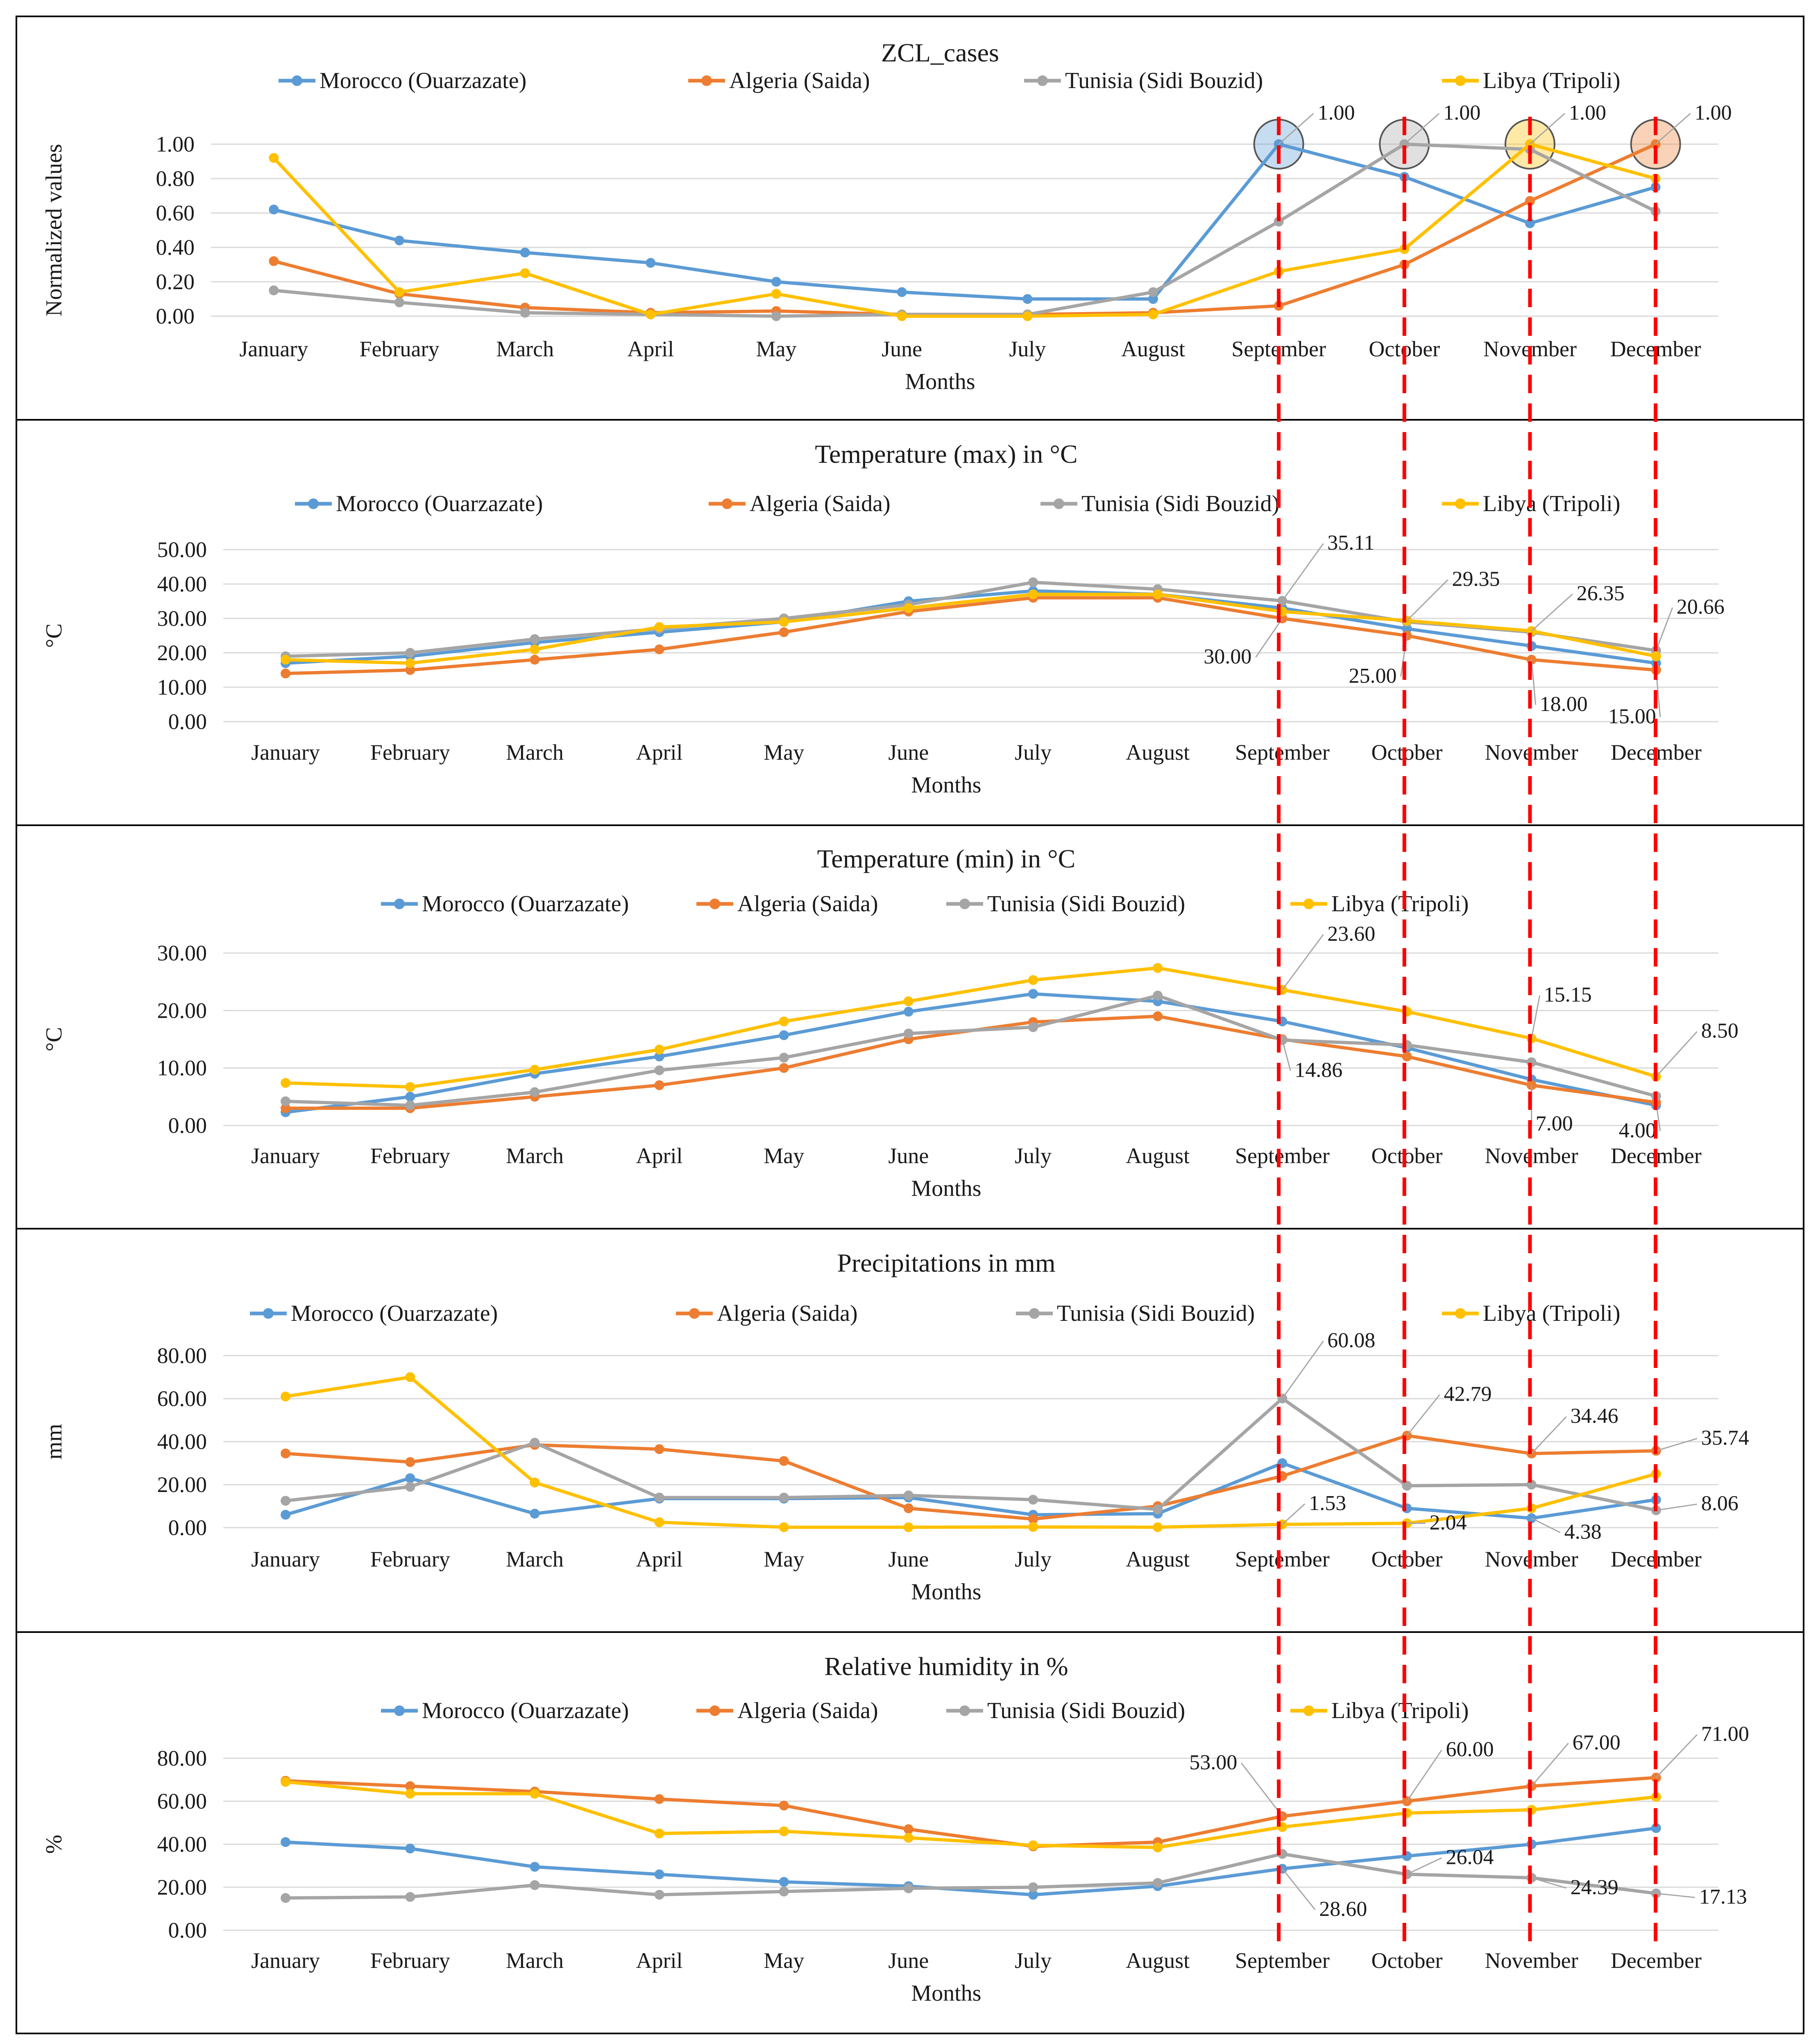 The image size is (1820, 2040). Describe the element at coordinates (947, 859) in the screenshot. I see `chart-title: Temperature (min) in °C` at that location.